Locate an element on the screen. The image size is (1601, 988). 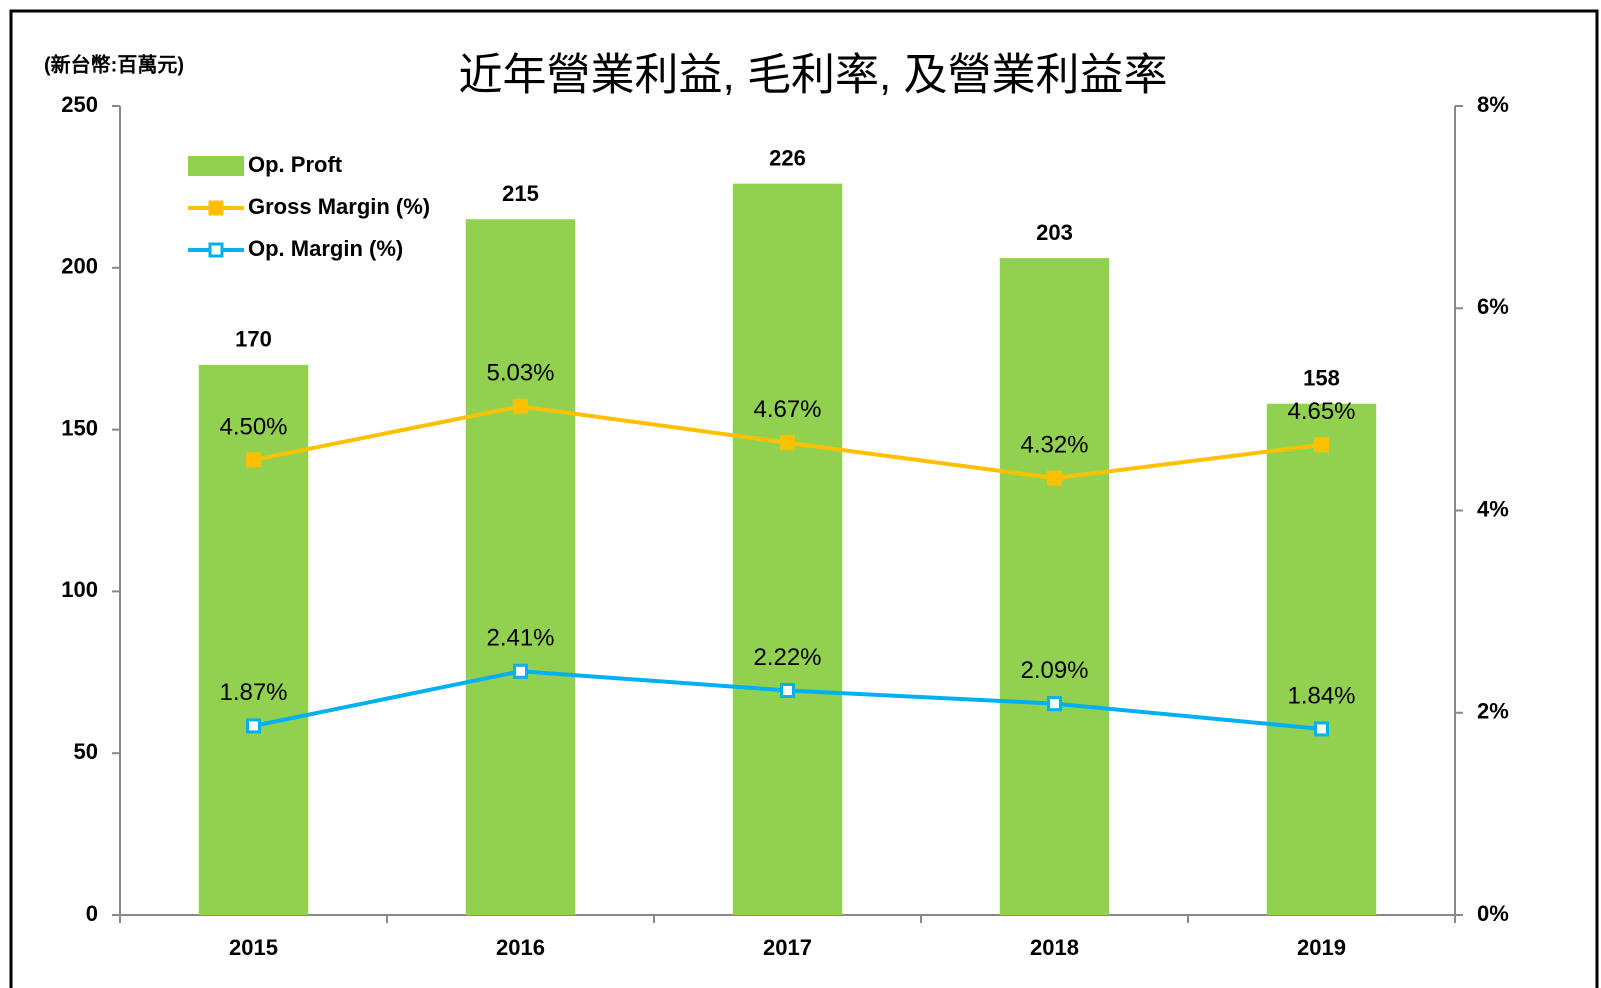
y2-tick-label: 8% is located at coordinates (1493, 104).